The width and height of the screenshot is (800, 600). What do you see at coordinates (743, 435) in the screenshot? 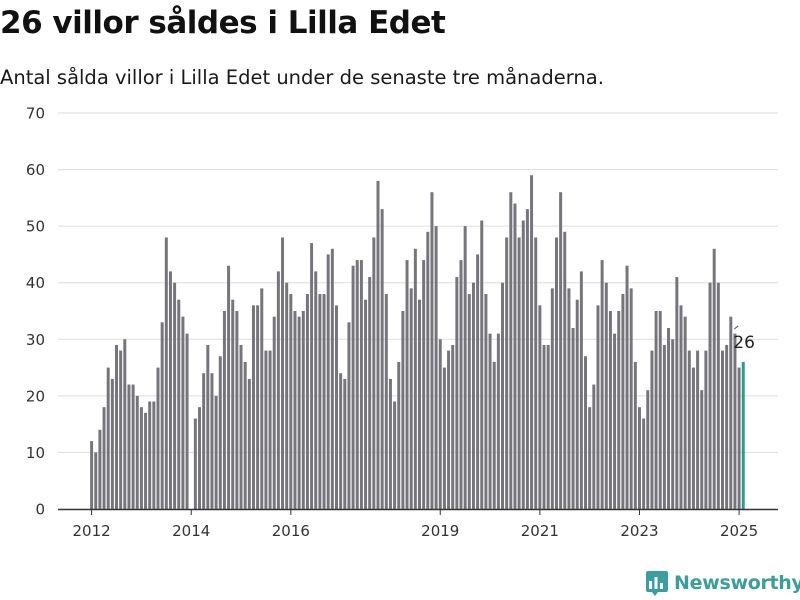
I see `highlight-bar` at bounding box center [743, 435].